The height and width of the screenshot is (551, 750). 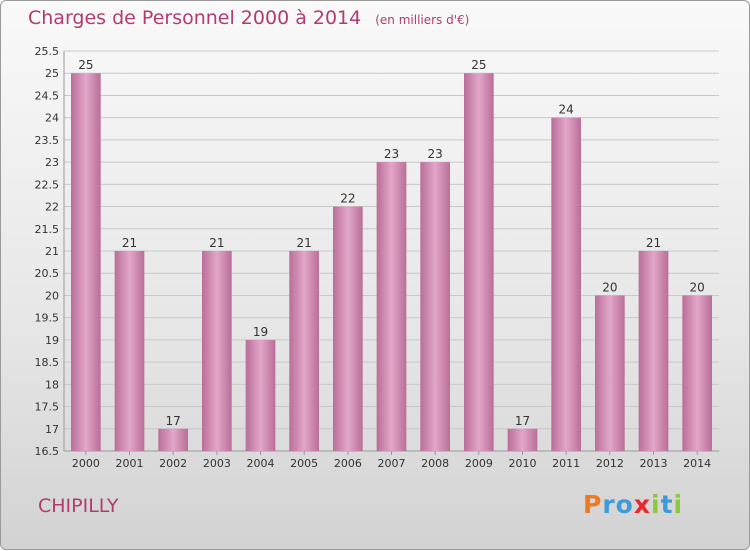 I want to click on chart-subtitle: (en milliers d'€), so click(x=422, y=20).